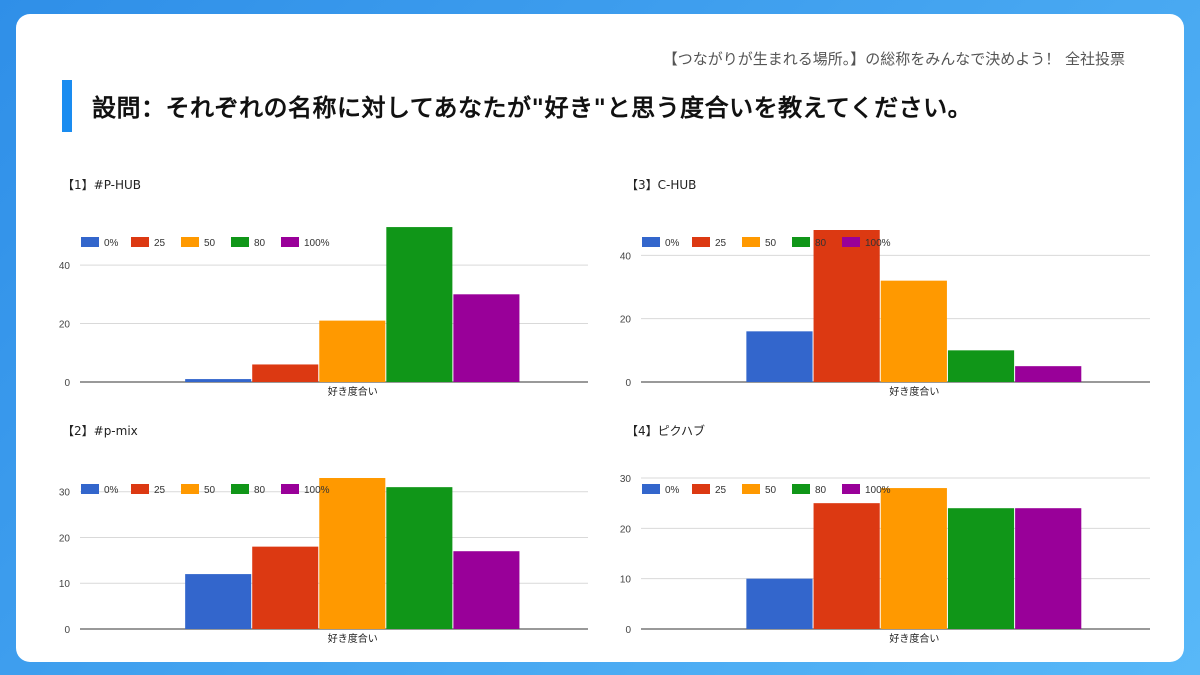 The width and height of the screenshot is (1200, 675). What do you see at coordinates (102, 185) in the screenshot?
I see `chart-1-title: 【1】#P-HUB` at bounding box center [102, 185].